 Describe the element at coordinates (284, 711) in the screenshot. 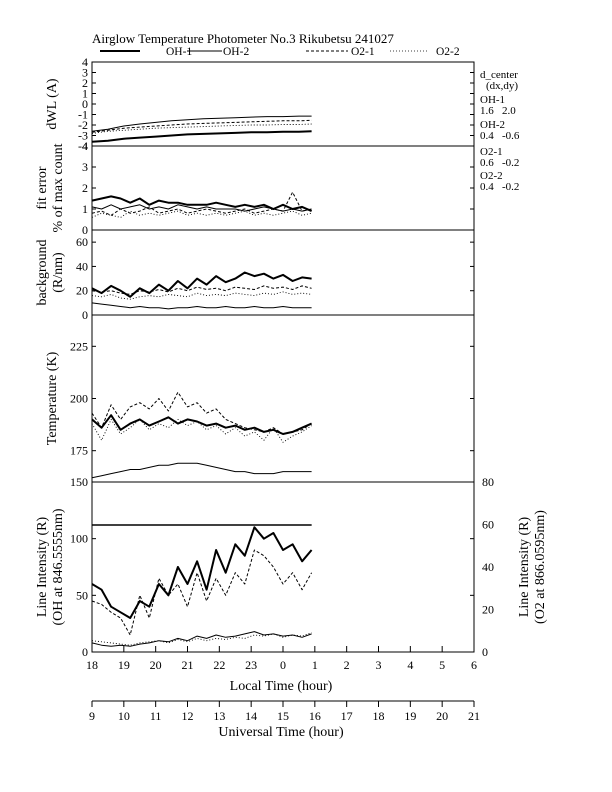

I see `x-axis-universal-time: 9 10 11 12 13 14 15 16 17 18 19 20 21` at that location.